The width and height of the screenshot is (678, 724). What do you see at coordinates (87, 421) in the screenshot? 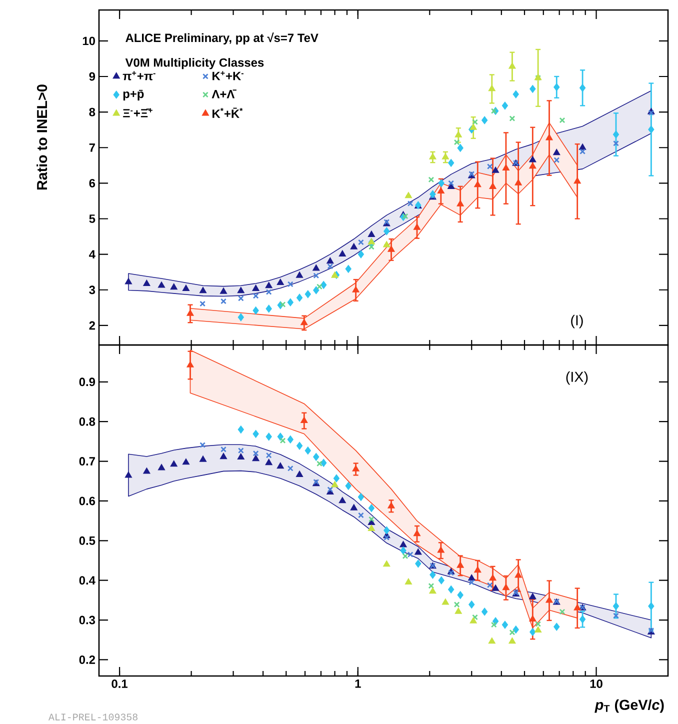
I see `y-tick-label: 0.8` at bounding box center [87, 421].